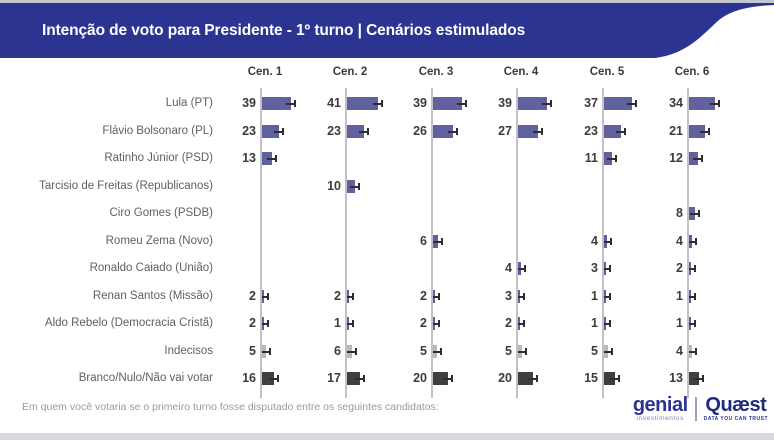 Image resolution: width=774 pixels, height=440 pixels. I want to click on value-label: 10, so click(334, 185).